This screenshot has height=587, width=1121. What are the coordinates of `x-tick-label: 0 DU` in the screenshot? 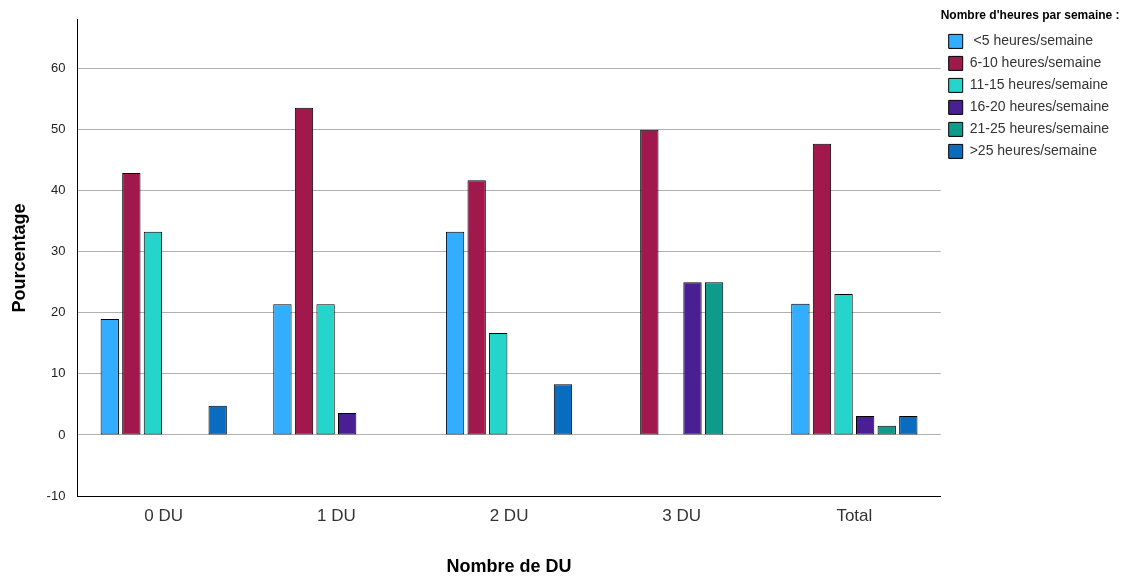 It's located at (164, 515).